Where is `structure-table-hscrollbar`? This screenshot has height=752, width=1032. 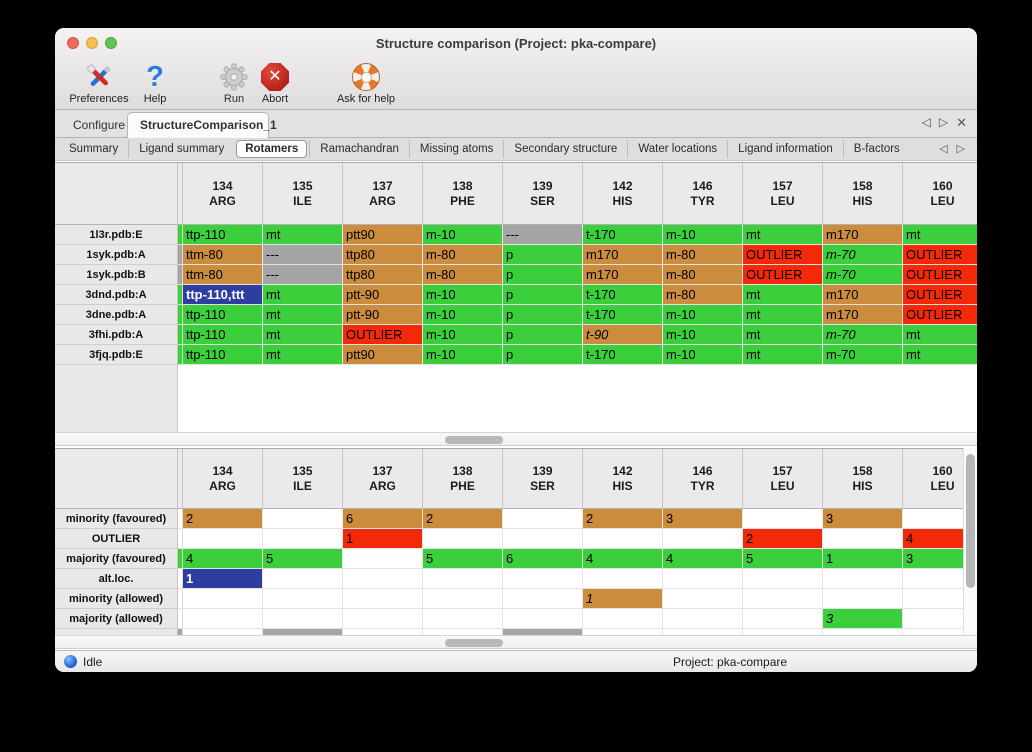
structure-table-hscrollbar is located at coordinates (516, 439).